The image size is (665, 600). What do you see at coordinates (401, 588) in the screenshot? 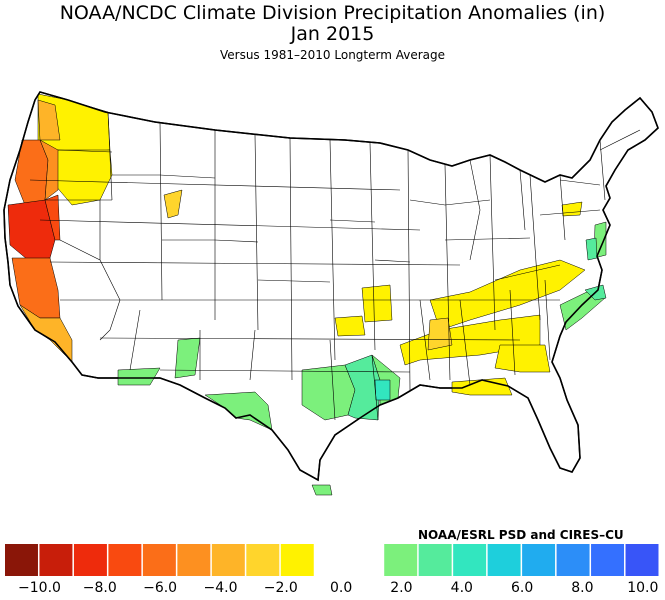
I see `legend-tick-label: 2.0` at bounding box center [401, 588].